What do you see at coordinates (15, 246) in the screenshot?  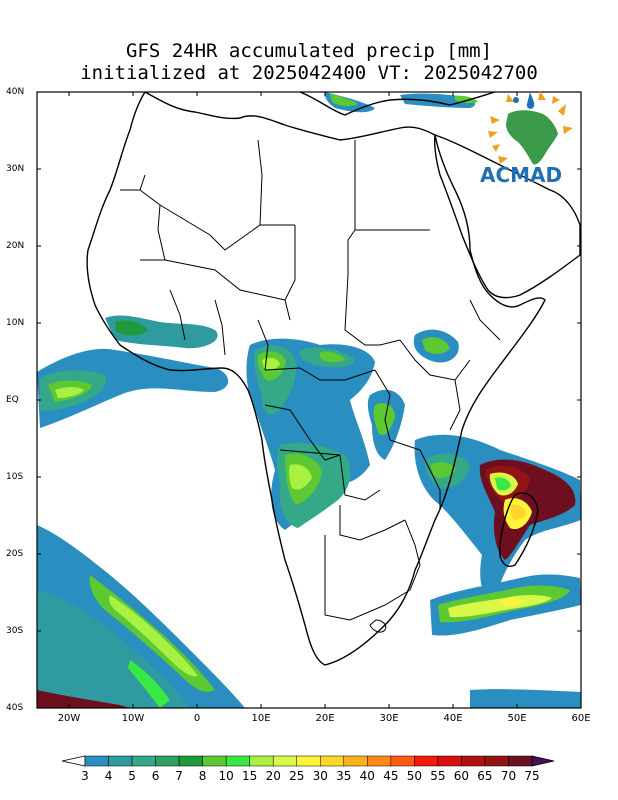 I see `y-axis-label: 20N` at bounding box center [15, 246].